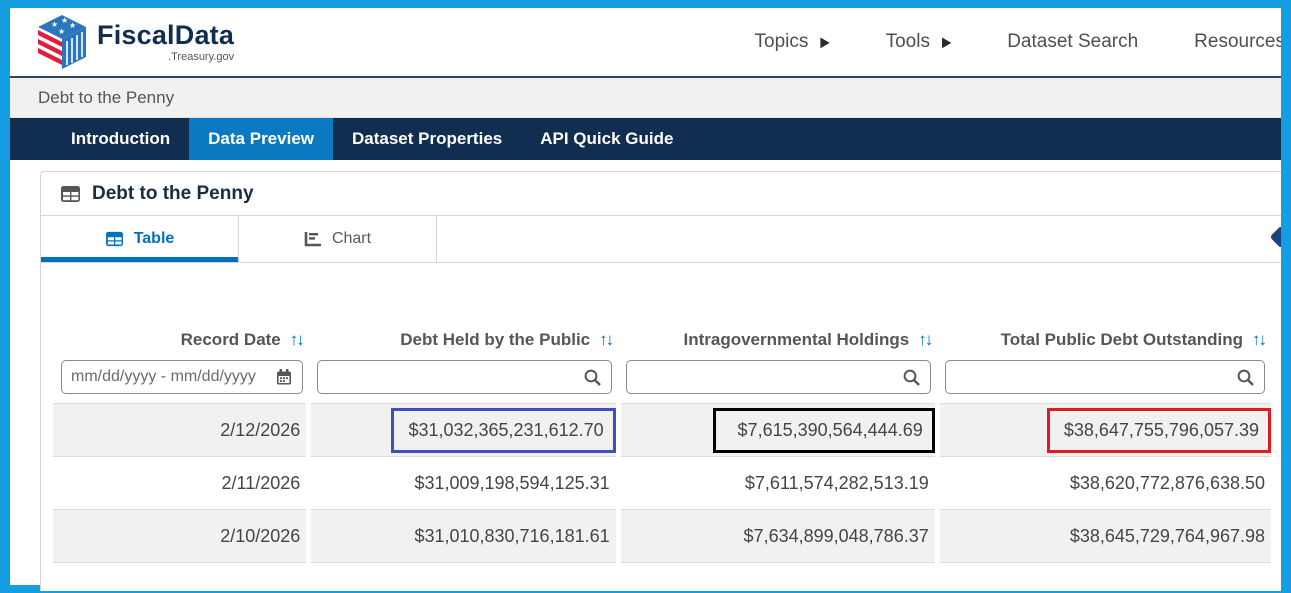 This screenshot has width=1291, height=593. What do you see at coordinates (1121, 339) in the screenshot?
I see `col-label: Total Public Debt Outstanding` at bounding box center [1121, 339].